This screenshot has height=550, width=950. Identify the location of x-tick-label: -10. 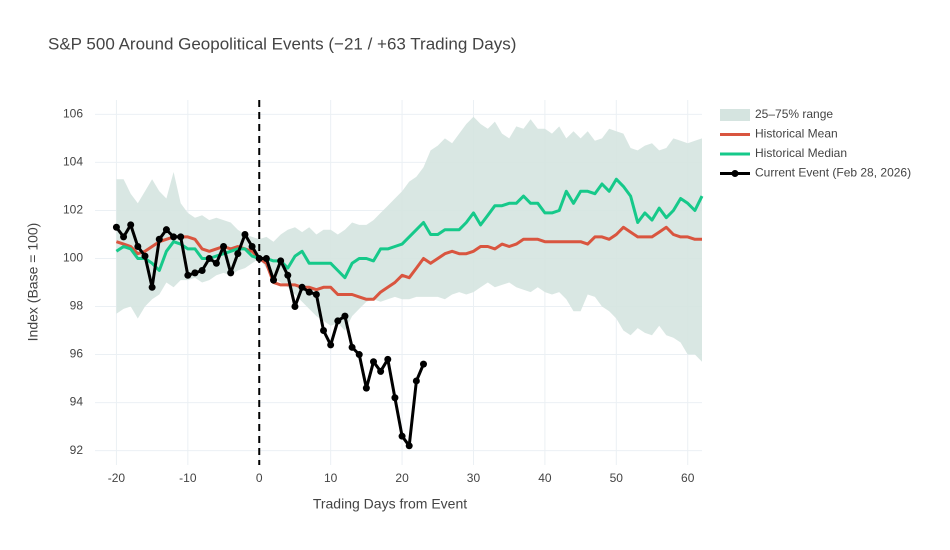
(188, 478).